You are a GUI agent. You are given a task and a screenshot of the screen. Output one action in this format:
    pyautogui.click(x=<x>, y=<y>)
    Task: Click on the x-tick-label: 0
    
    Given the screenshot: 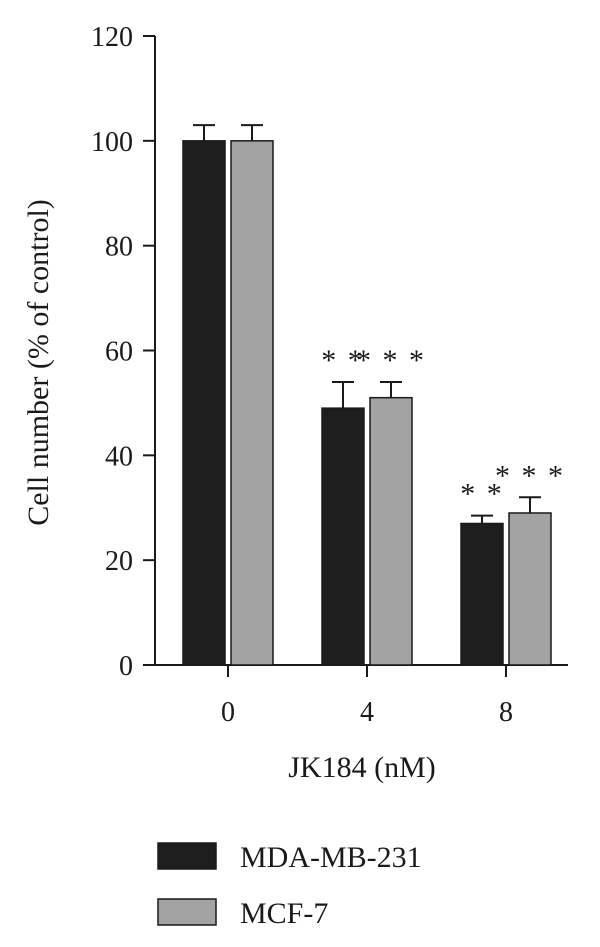 What is the action you would take?
    pyautogui.click(x=228, y=712)
    